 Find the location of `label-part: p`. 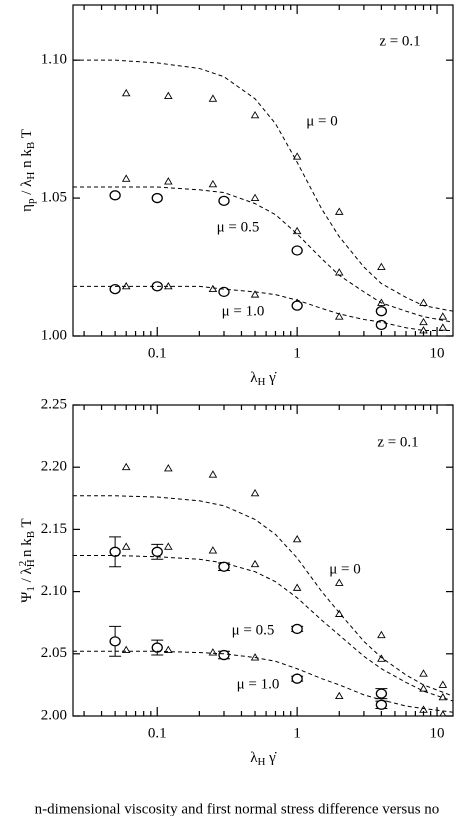

label-part: p is located at coordinates (31, 201).